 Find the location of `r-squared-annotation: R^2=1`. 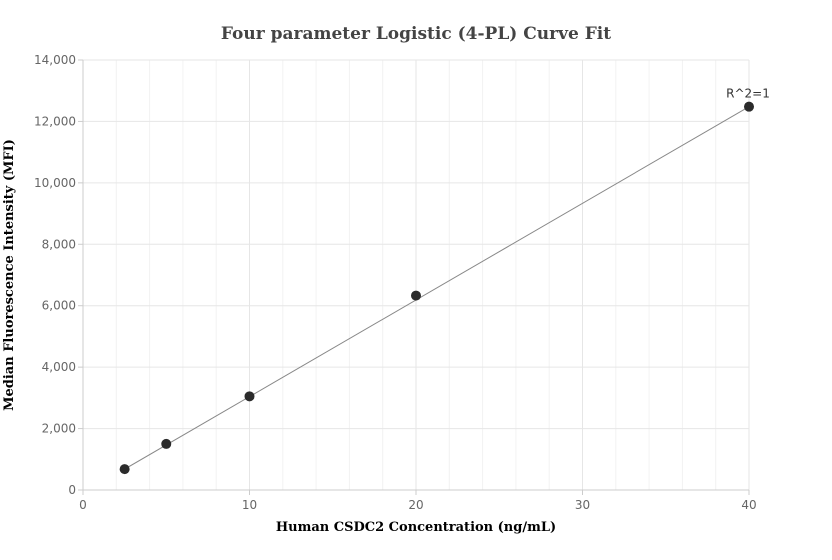

r-squared-annotation: R^2=1 is located at coordinates (748, 94).